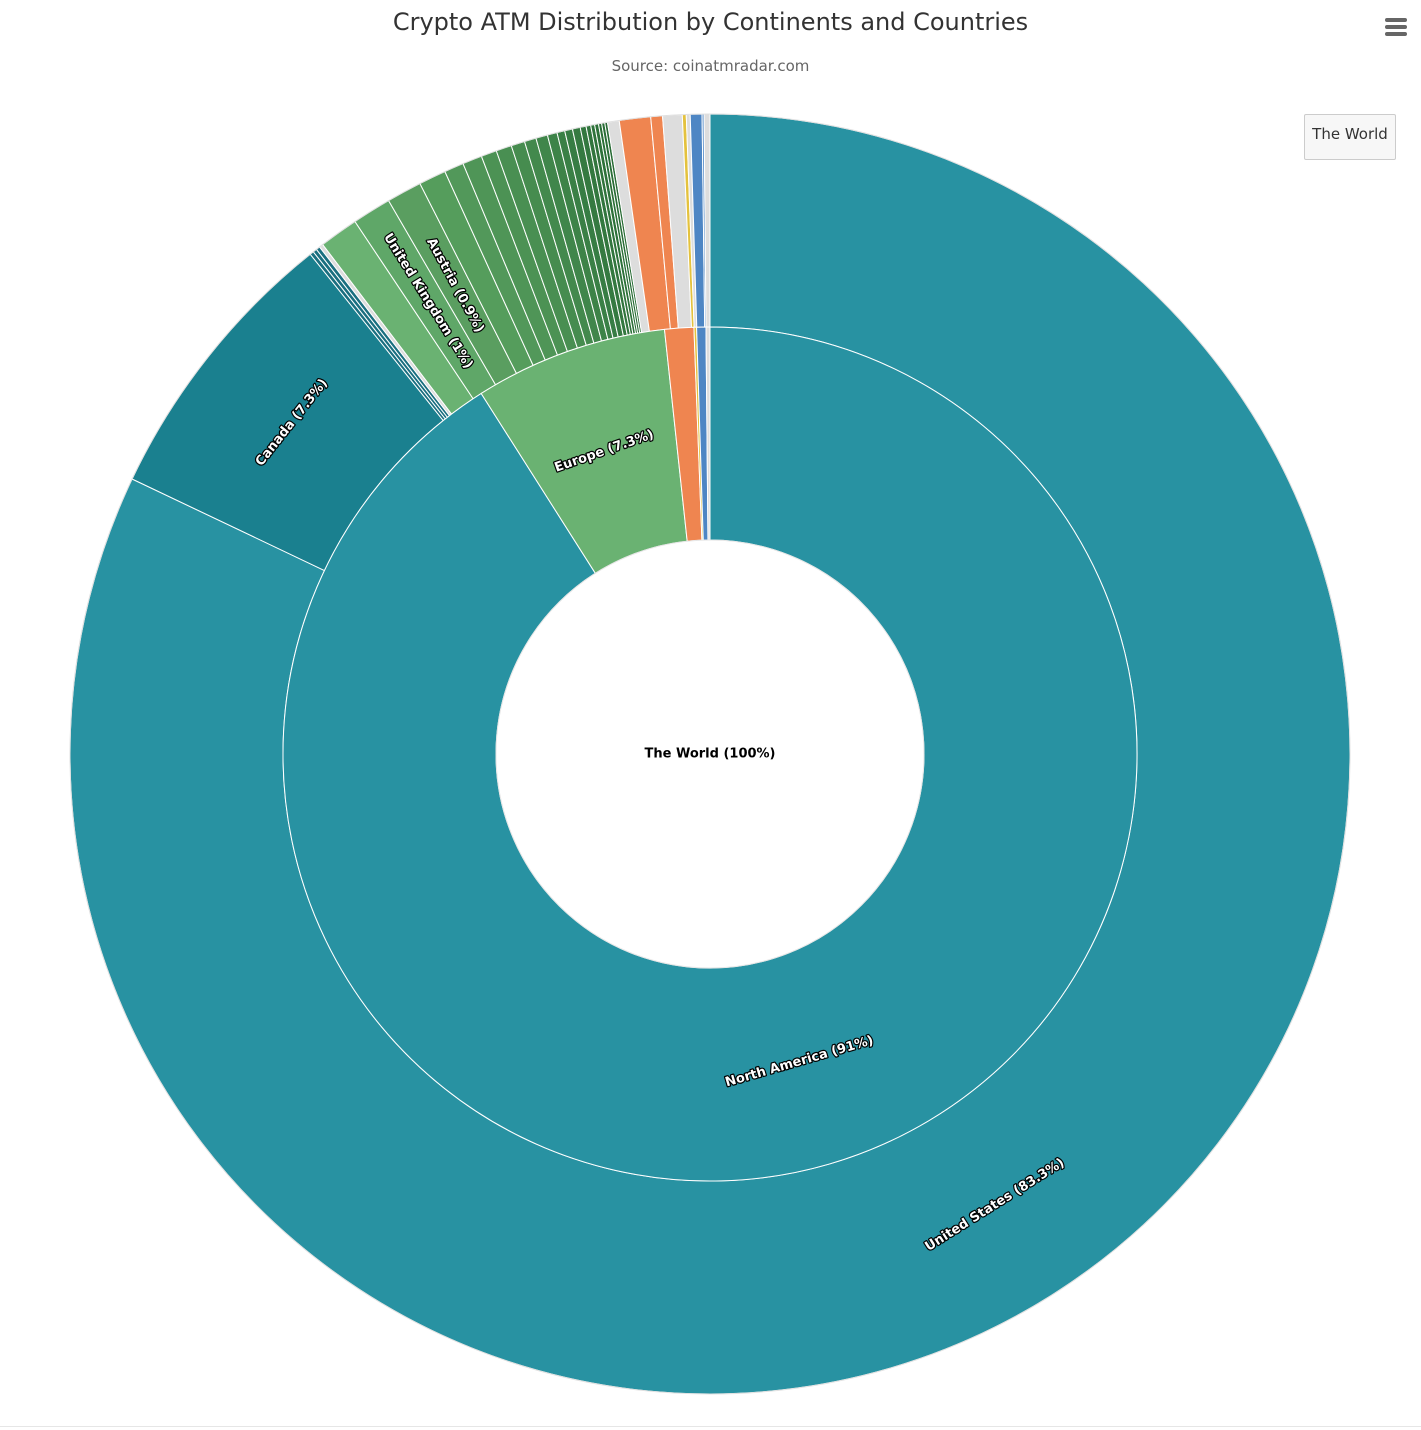 The width and height of the screenshot is (1421, 1430). I want to click on menu-bar-middle, so click(1396, 27).